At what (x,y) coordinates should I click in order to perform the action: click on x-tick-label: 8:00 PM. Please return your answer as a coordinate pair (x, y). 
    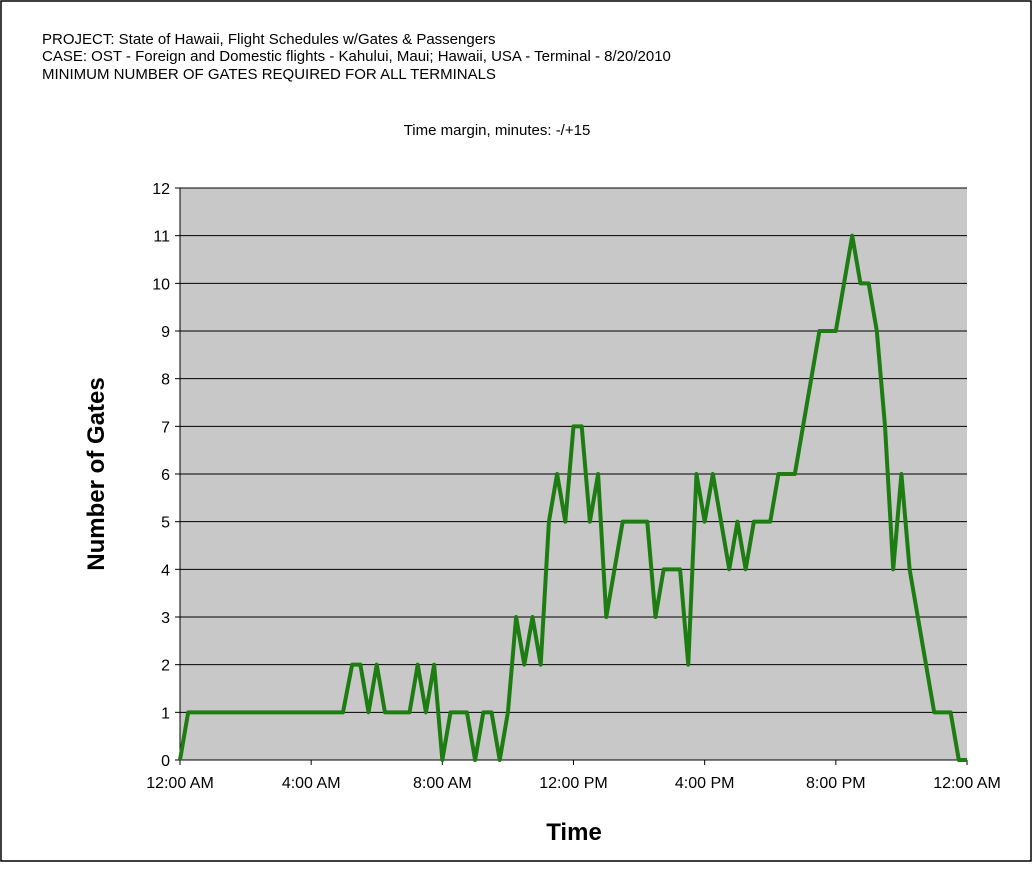
    Looking at the image, I should click on (836, 783).